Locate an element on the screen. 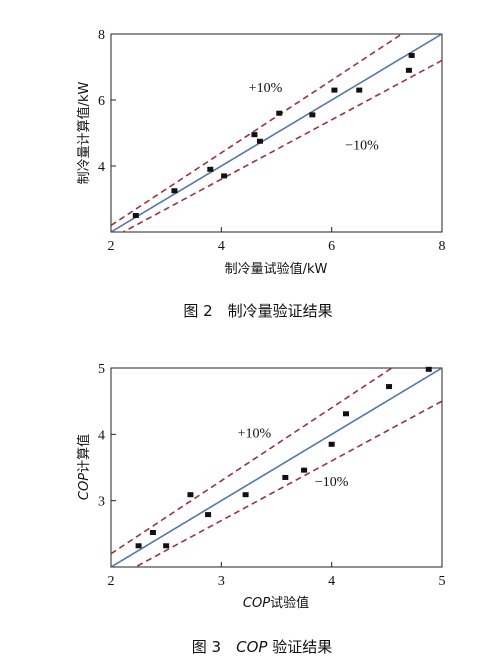  x-axis-label: COP试验值 is located at coordinates (276, 603).